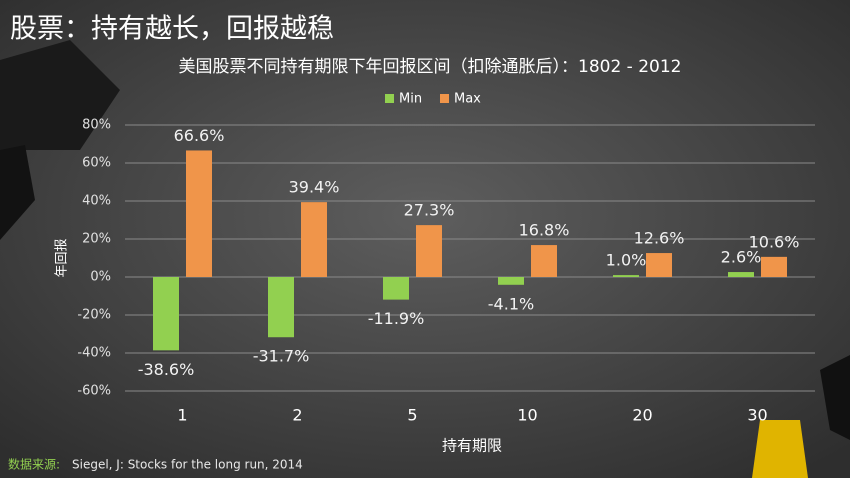 The width and height of the screenshot is (850, 478). What do you see at coordinates (62, 257) in the screenshot?
I see `y-axis-label: 年回报` at bounding box center [62, 257].